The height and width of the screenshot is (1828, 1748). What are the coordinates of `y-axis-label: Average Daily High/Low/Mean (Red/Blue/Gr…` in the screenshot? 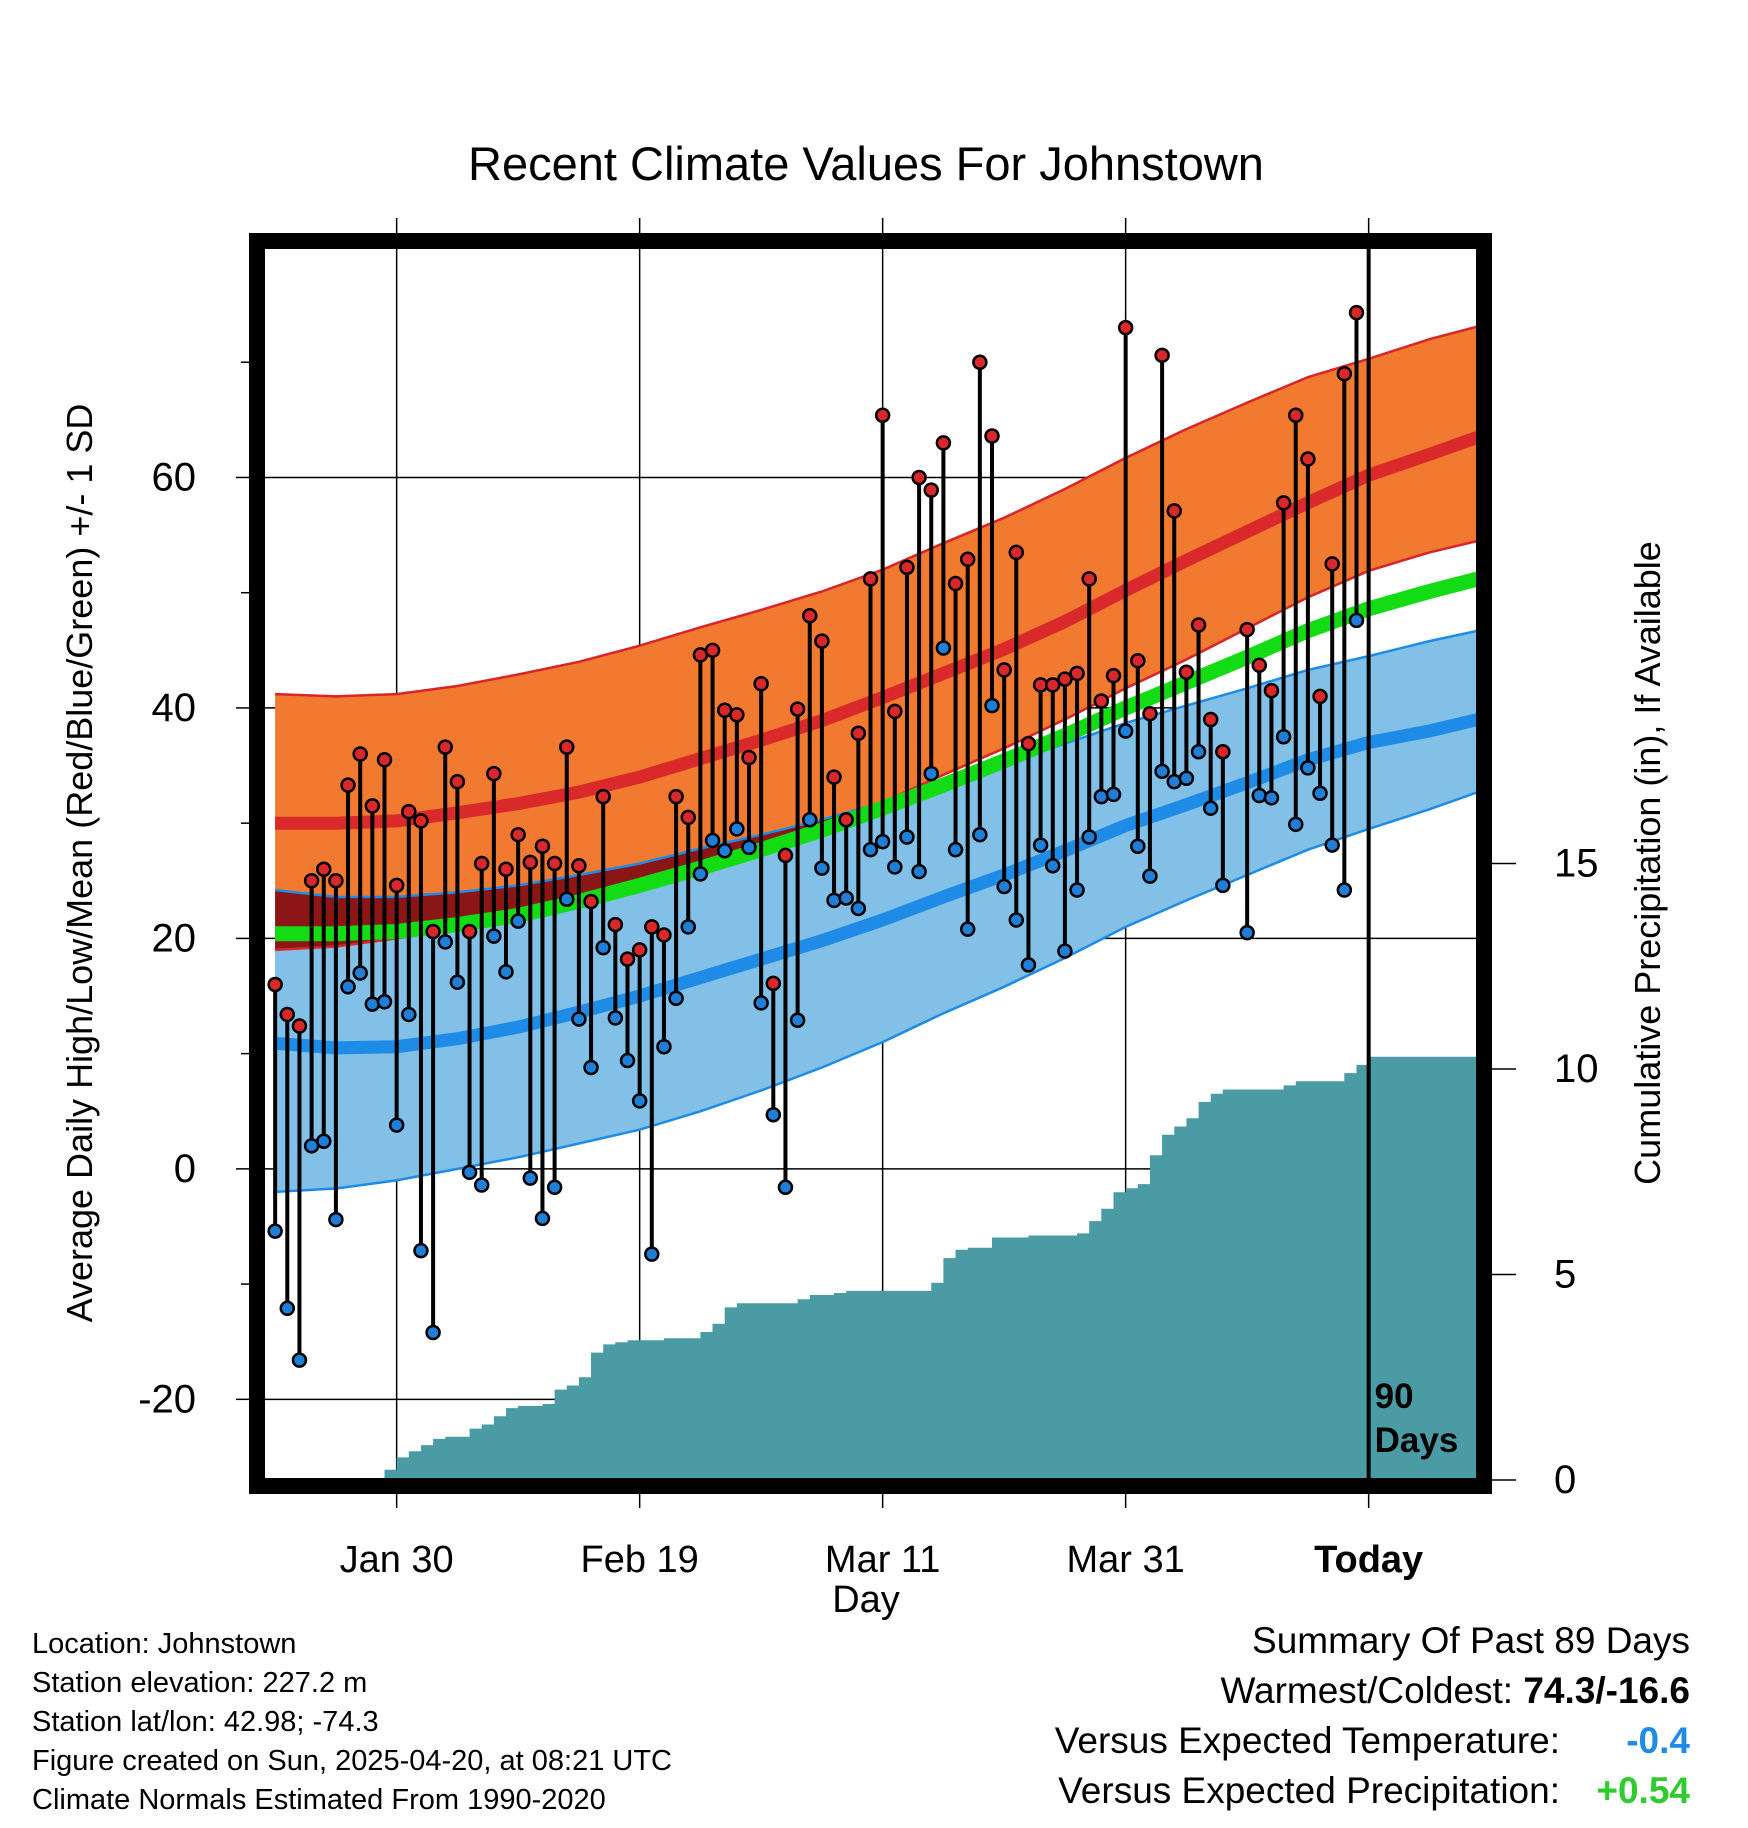 It's located at (79, 863).